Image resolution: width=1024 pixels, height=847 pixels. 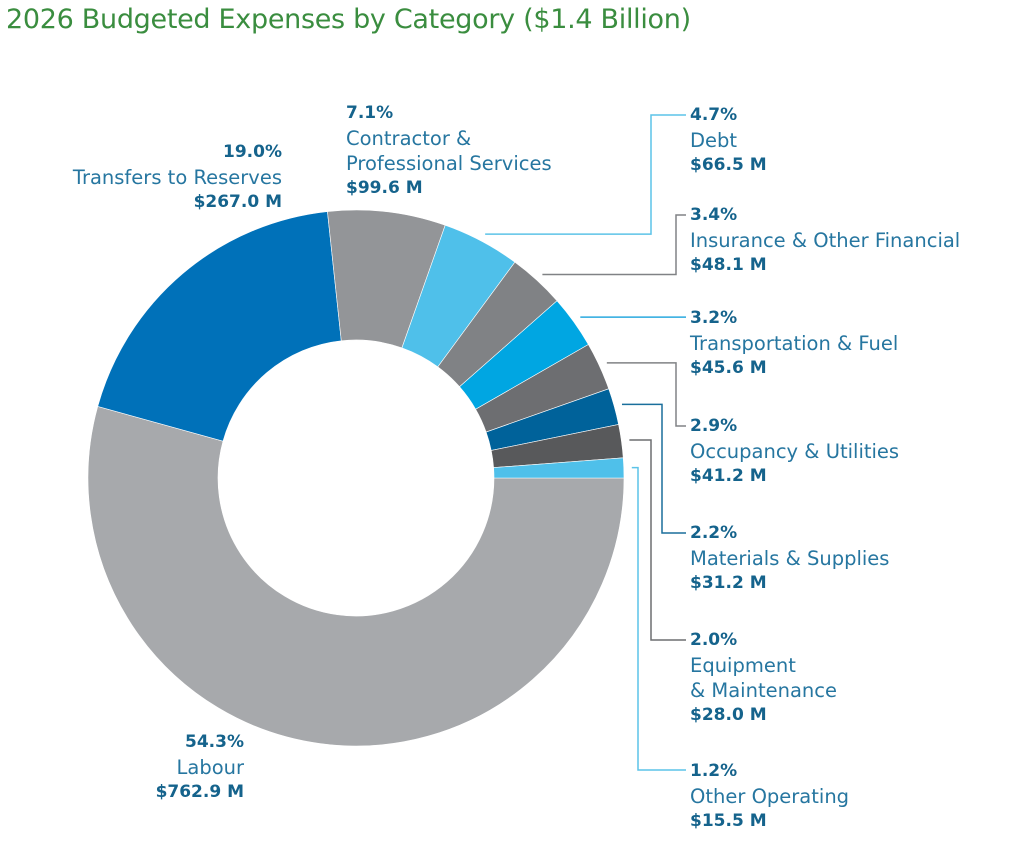 I want to click on slice-name: Contractor & Professional Services, so click(x=449, y=151).